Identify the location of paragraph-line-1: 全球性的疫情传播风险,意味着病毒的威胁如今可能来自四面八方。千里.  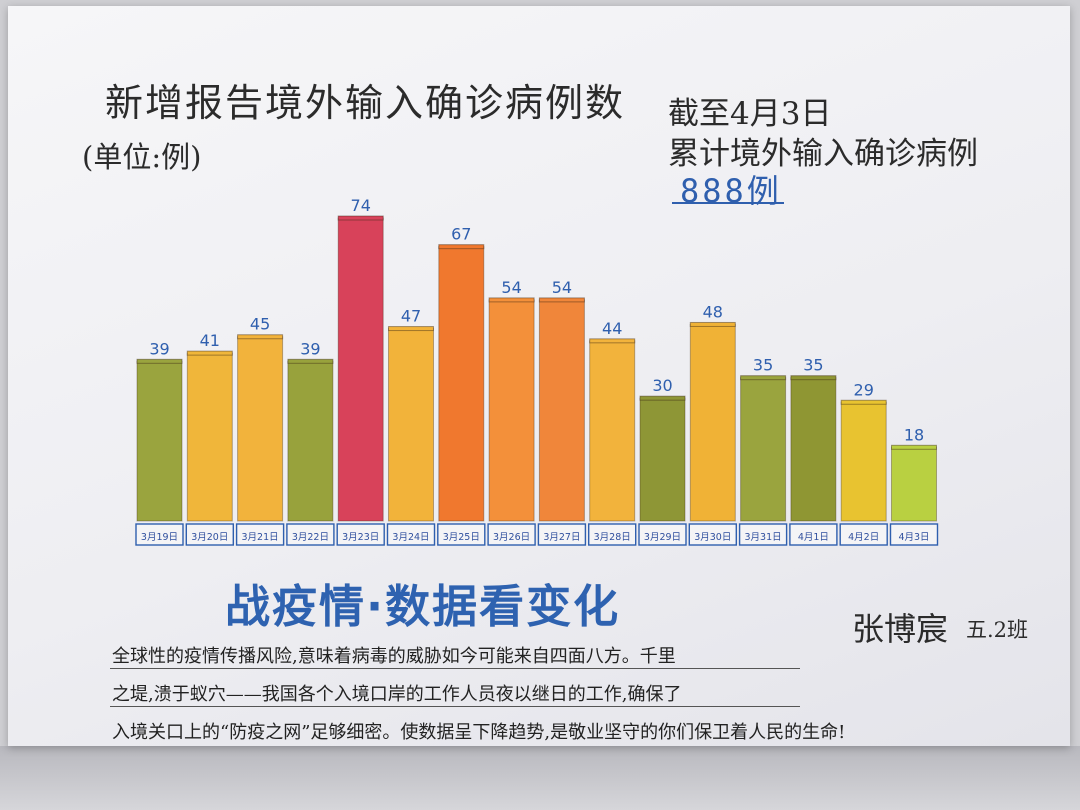
(394, 656).